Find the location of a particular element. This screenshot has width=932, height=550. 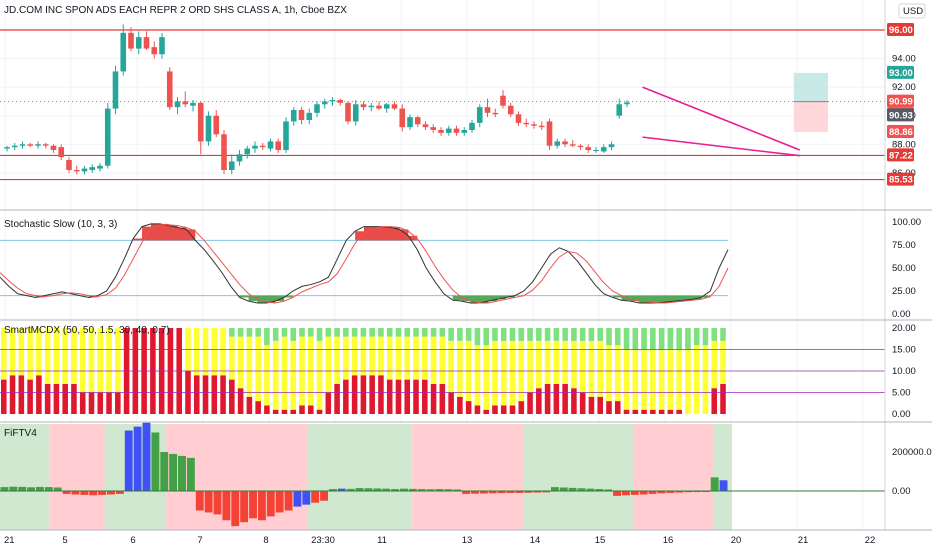

price-tag: 96.00 is located at coordinates (900, 29).